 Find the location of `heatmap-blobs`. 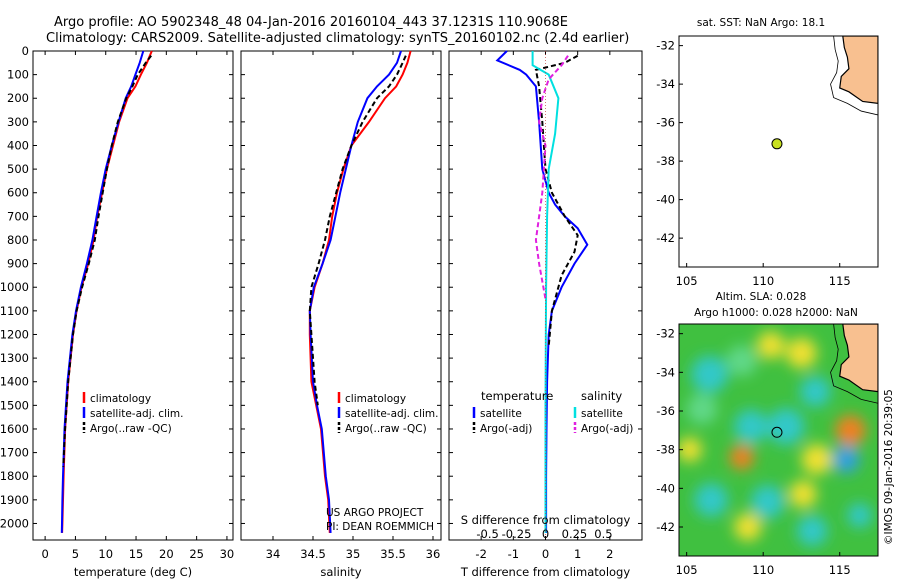

heatmap-blobs is located at coordinates (775, 439).